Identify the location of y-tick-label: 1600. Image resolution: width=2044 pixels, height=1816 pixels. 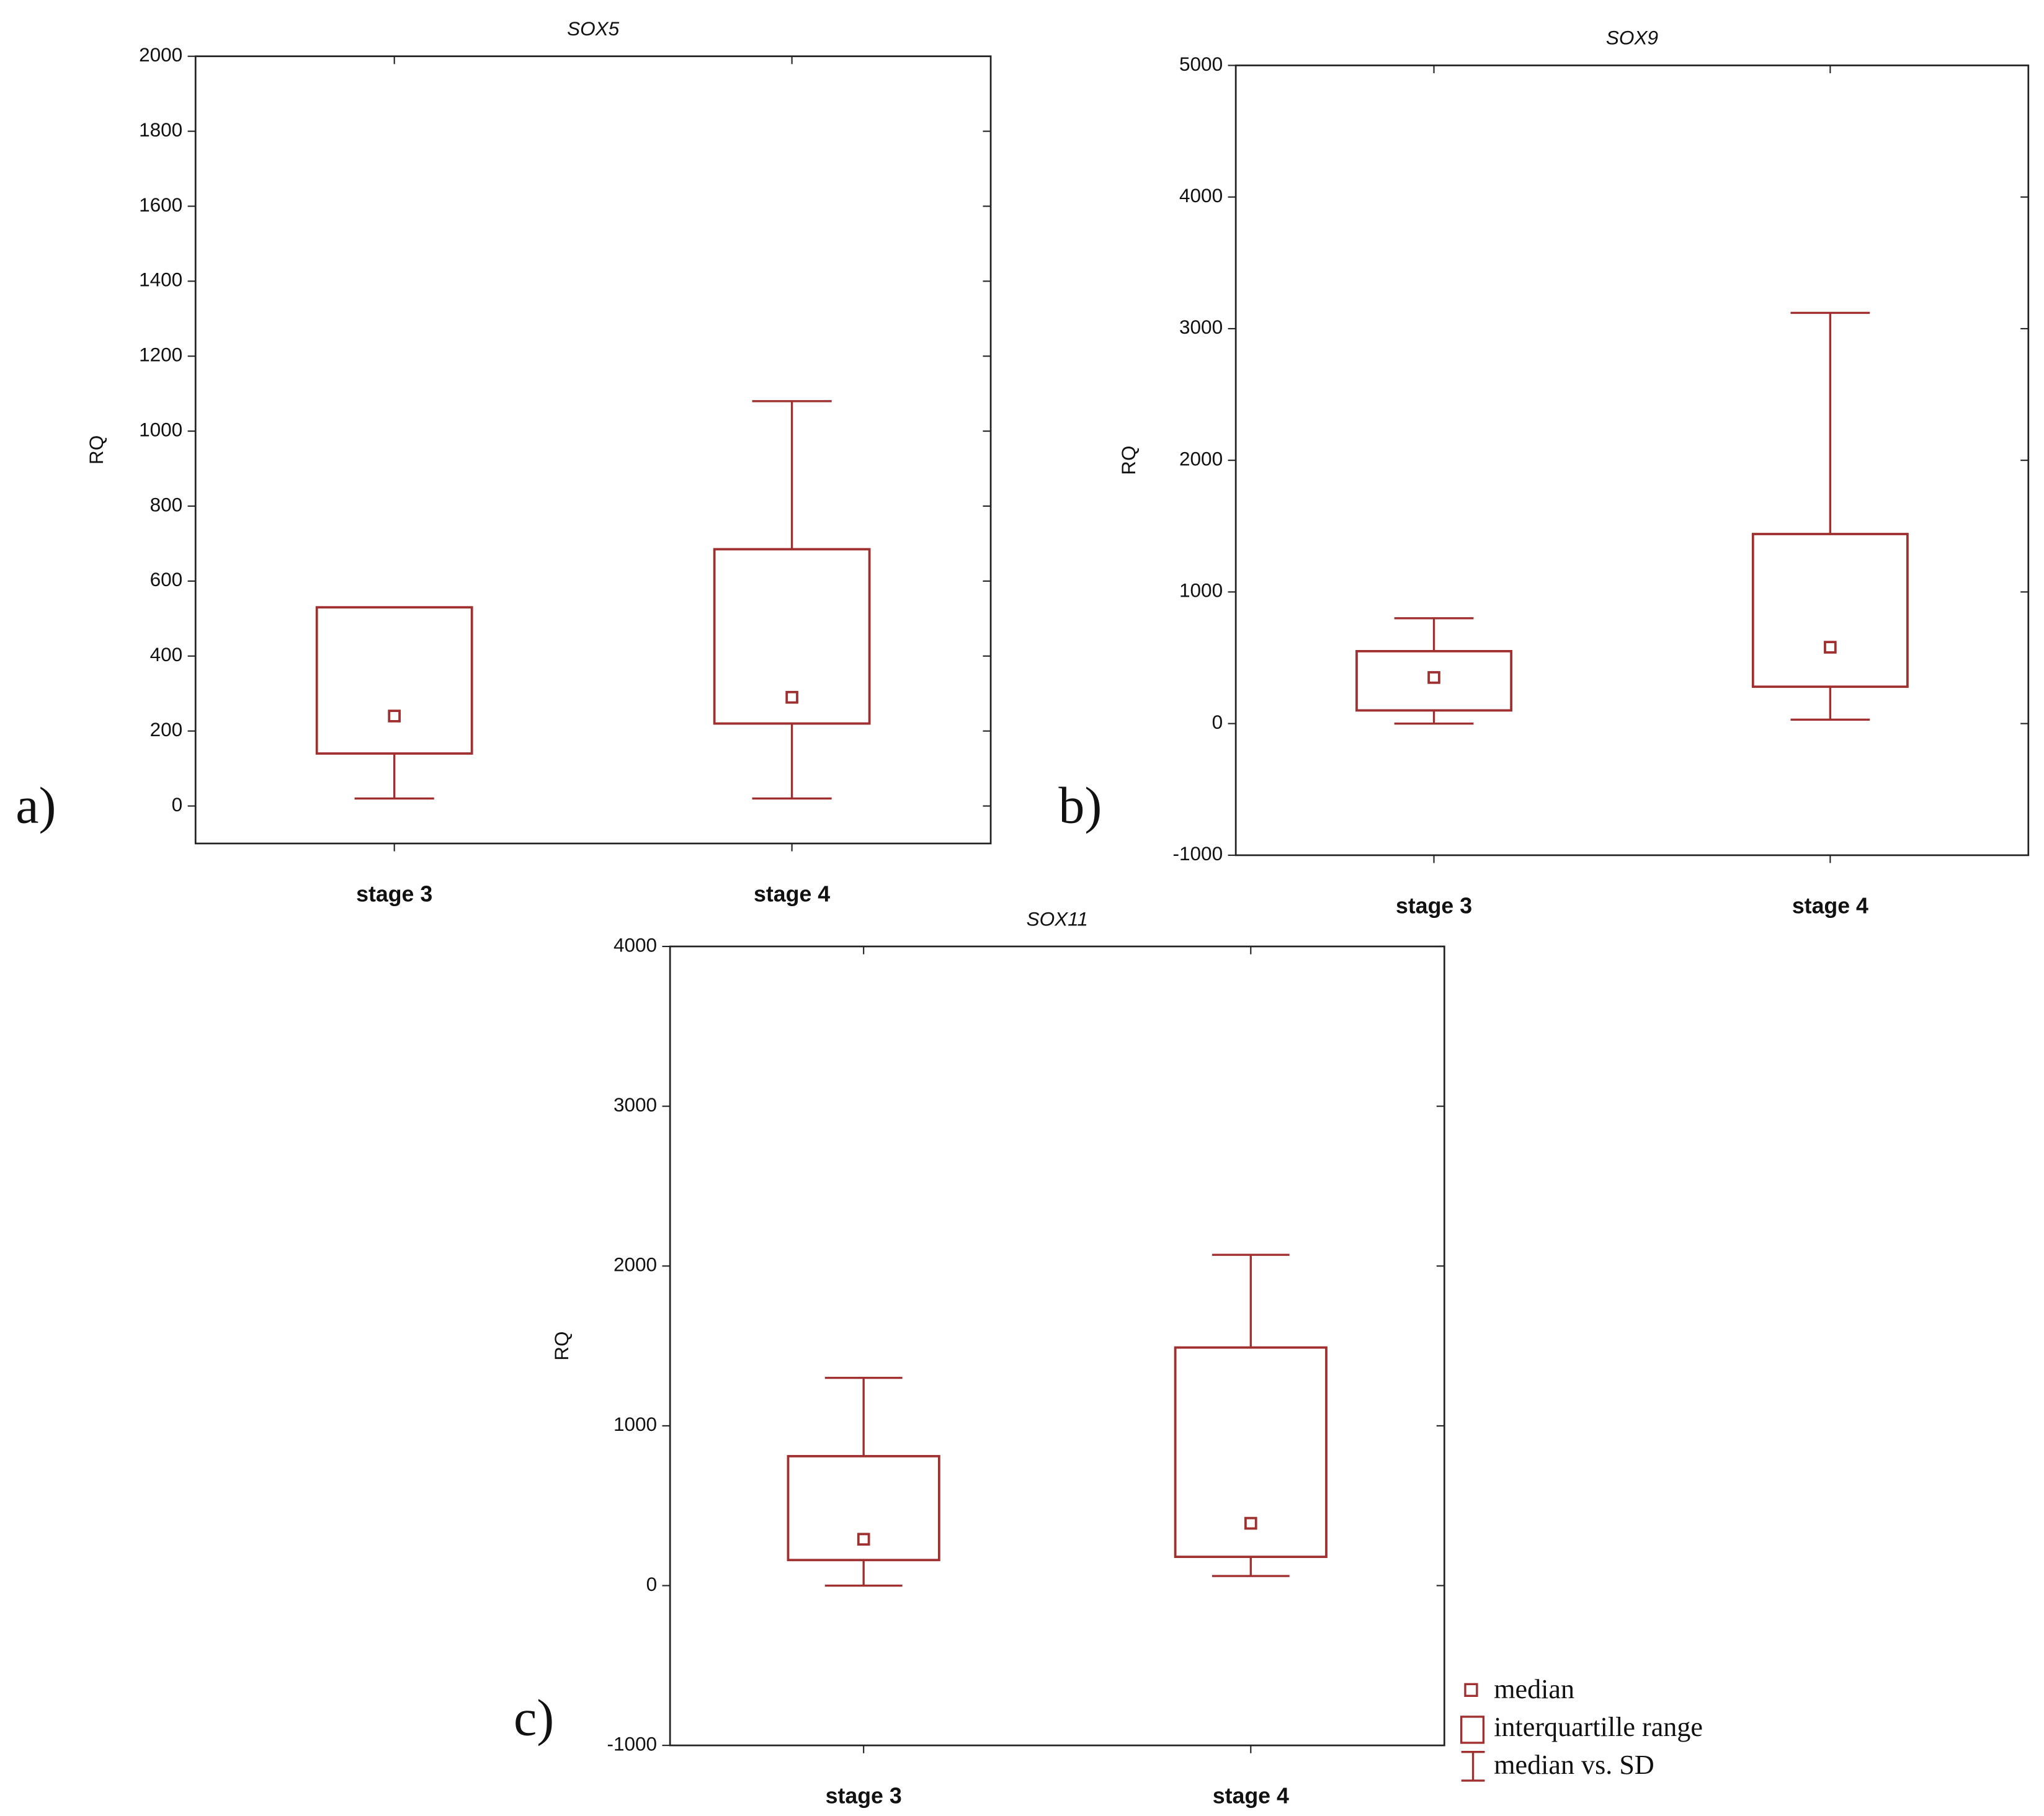
(160, 205).